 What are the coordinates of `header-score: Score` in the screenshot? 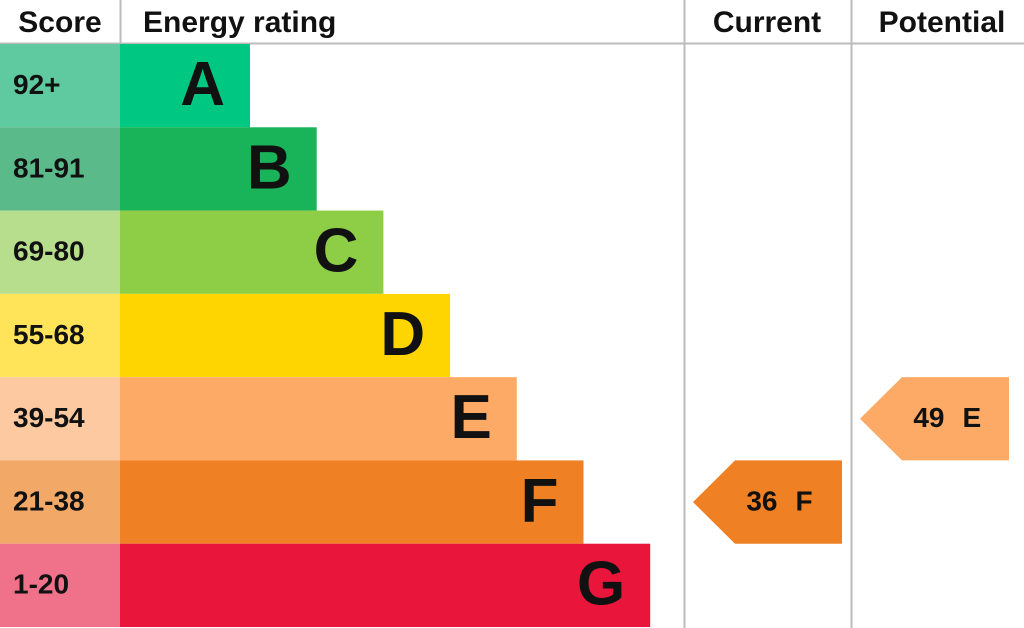 It's located at (59, 22).